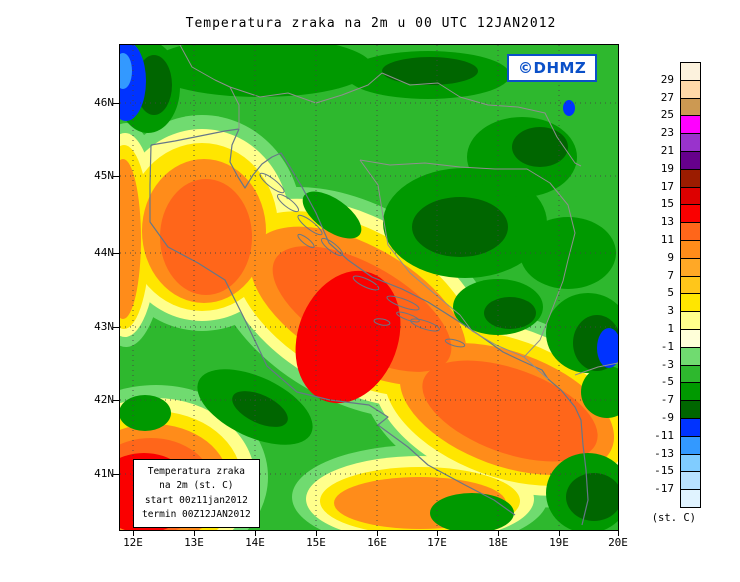 This screenshot has height=582, width=740. I want to click on islands-outline, so click(362, 260).